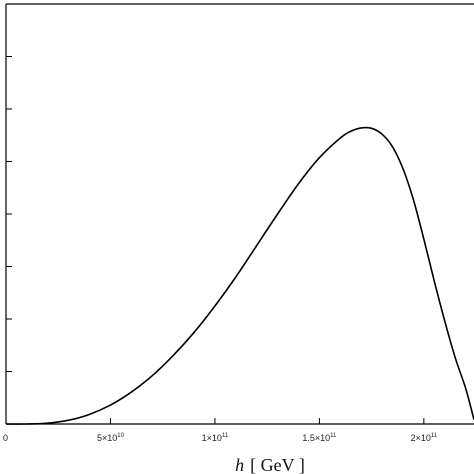 This screenshot has width=474, height=474. Describe the element at coordinates (111, 438) in the screenshot. I see `x-tick-label: 5×1010` at that location.